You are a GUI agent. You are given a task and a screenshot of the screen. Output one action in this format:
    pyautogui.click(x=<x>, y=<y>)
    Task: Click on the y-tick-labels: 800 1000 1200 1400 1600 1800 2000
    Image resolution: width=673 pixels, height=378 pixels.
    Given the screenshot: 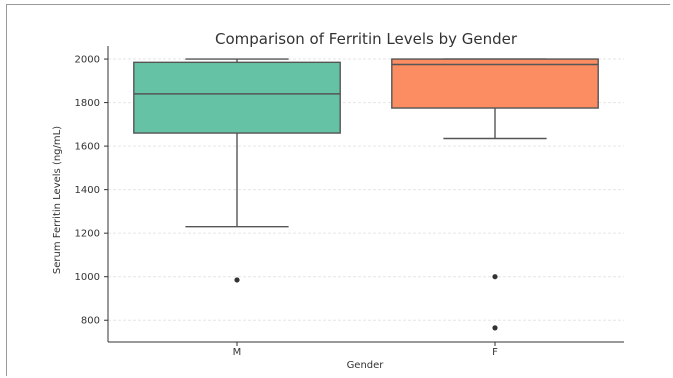 What is the action you would take?
    pyautogui.click(x=91, y=191)
    